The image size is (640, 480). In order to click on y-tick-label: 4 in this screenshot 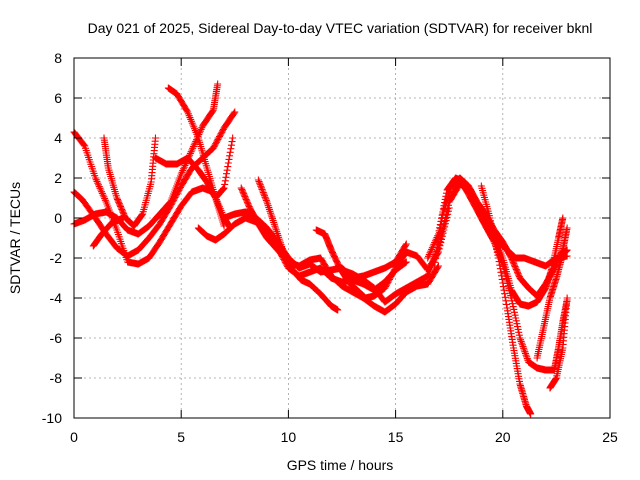, I will do `click(58, 138)`.